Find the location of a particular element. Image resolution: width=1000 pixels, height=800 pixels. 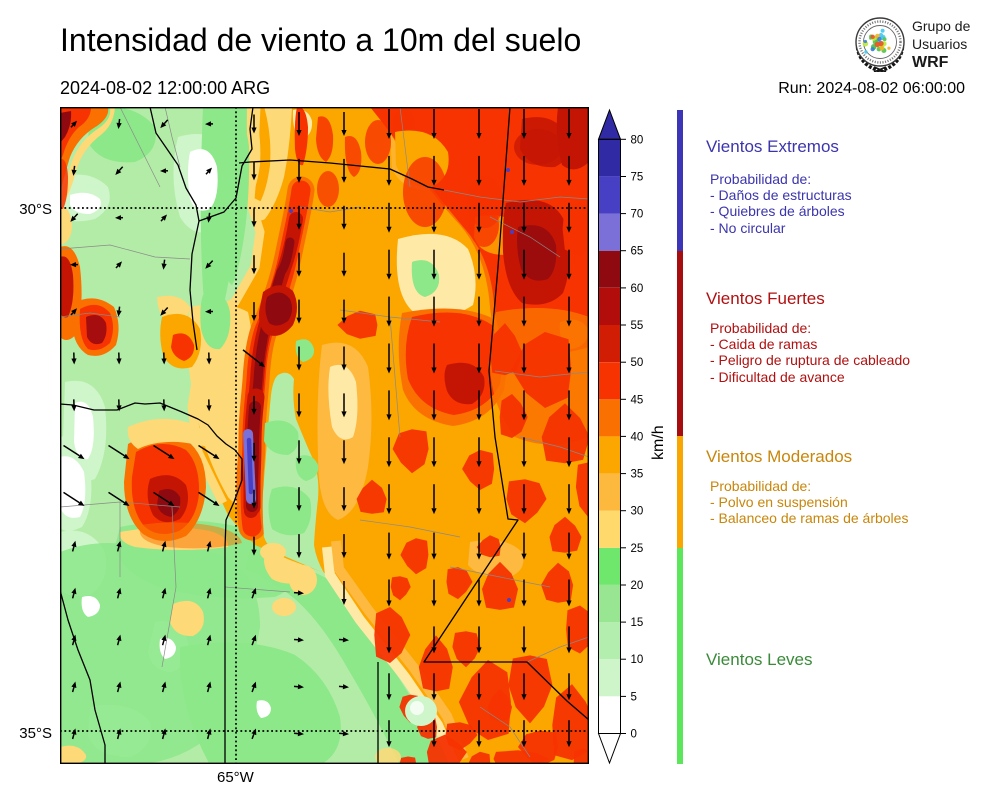

svg-text: 5 is located at coordinates (634, 697).